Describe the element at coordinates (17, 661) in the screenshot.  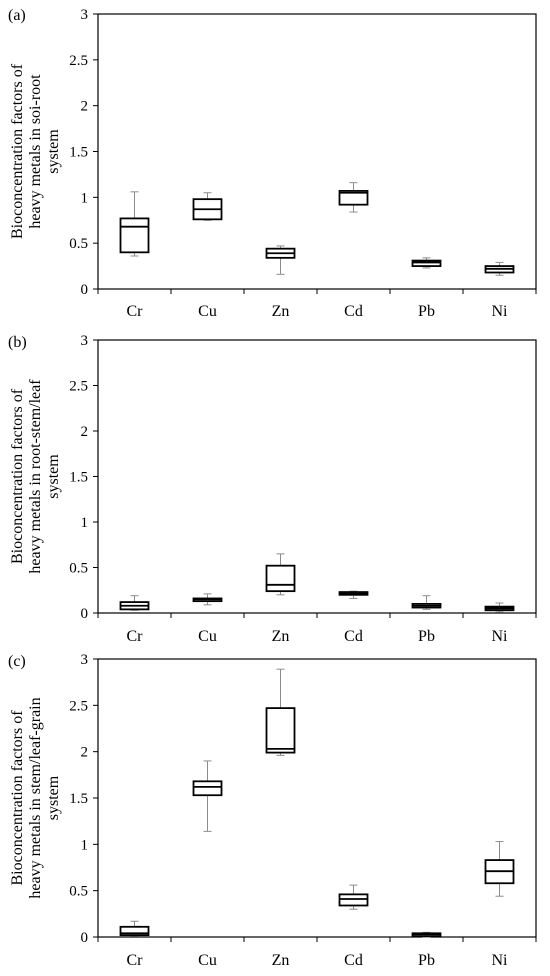
I see `panel-label: (c)` at that location.